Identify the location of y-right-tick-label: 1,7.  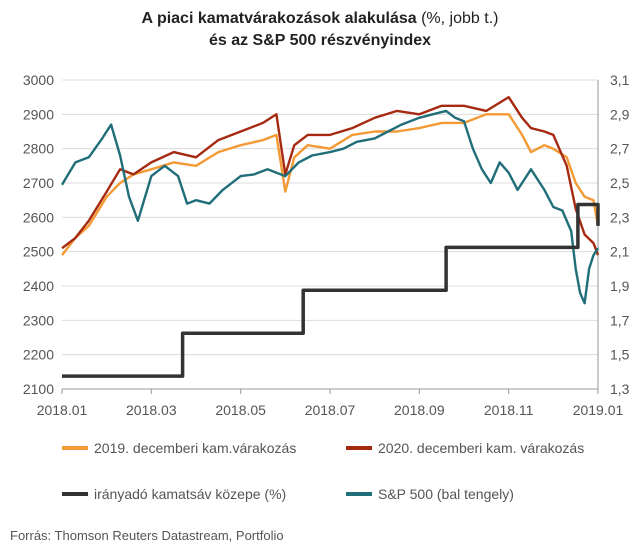
(620, 320).